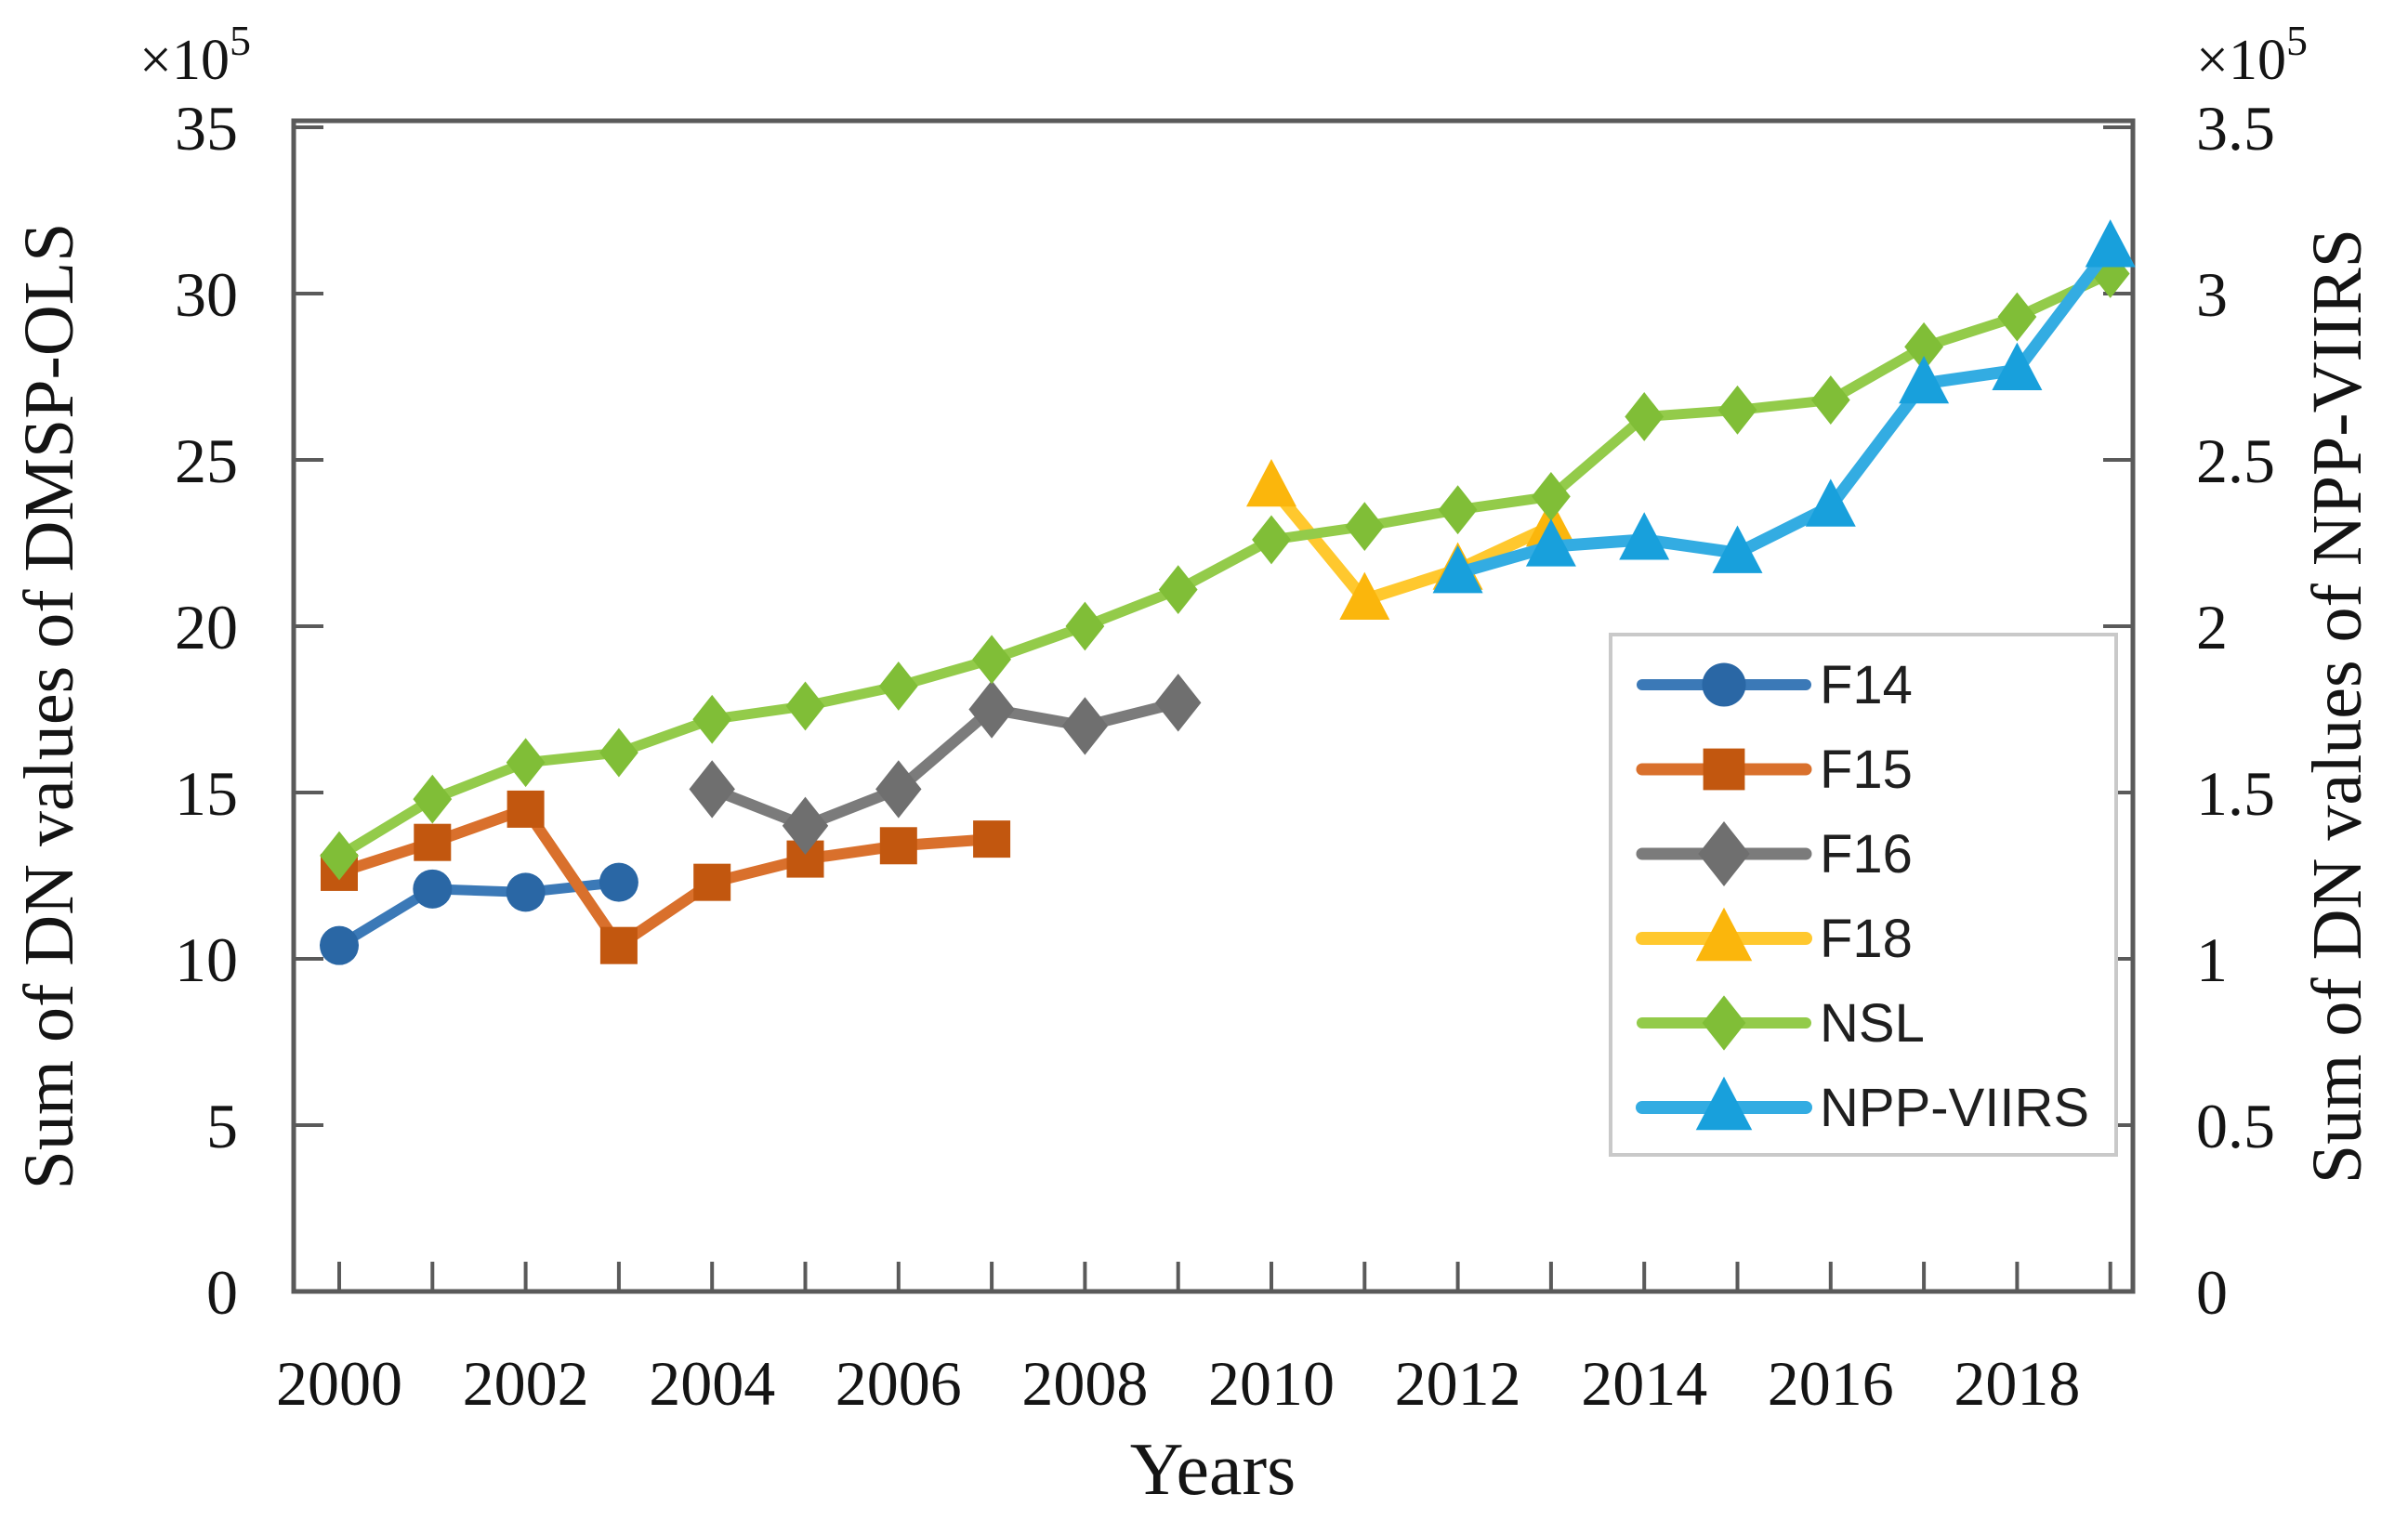 This screenshot has width=2408, height=1520. I want to click on x-tick-label: 2014, so click(1644, 1383).